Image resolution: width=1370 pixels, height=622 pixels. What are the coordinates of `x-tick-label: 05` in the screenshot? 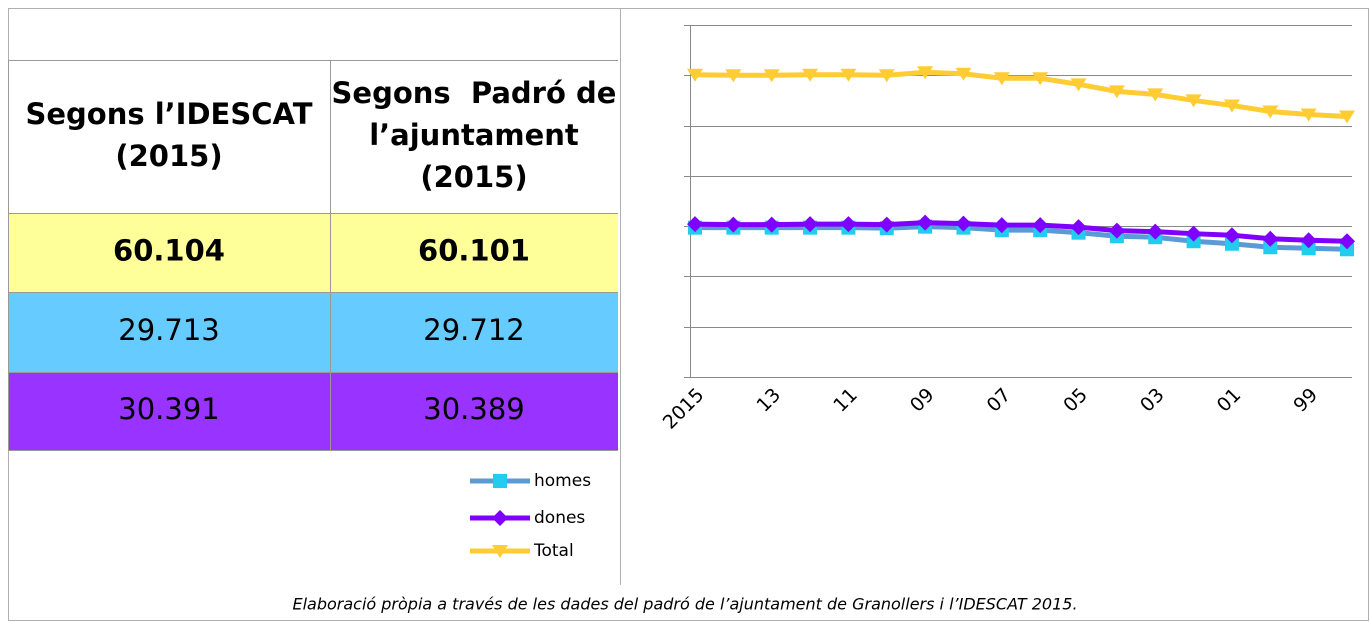 It's located at (1075, 400).